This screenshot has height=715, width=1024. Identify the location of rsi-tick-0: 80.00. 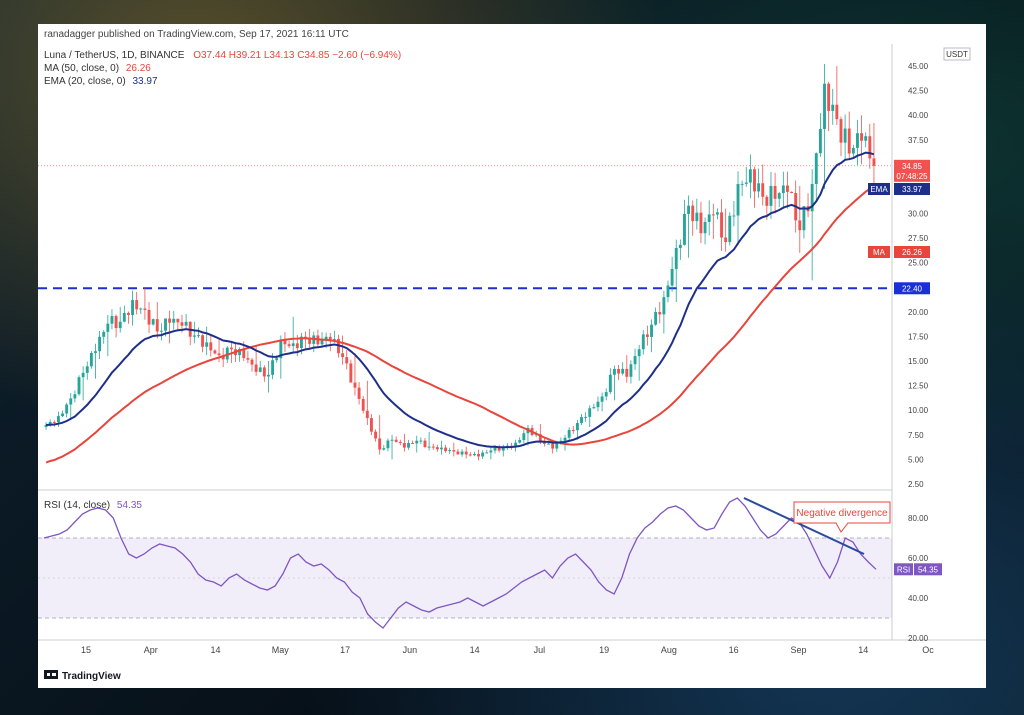
(918, 518).